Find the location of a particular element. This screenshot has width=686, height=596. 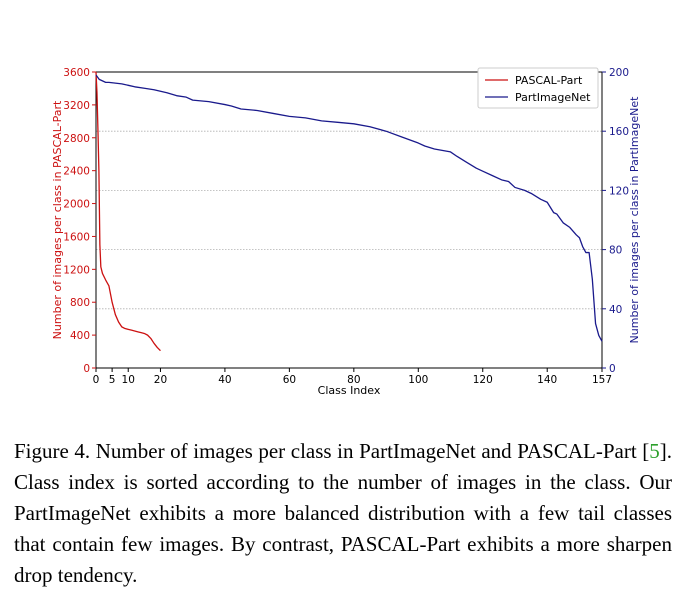

y-left-tick-label: 2800 is located at coordinates (76, 139).